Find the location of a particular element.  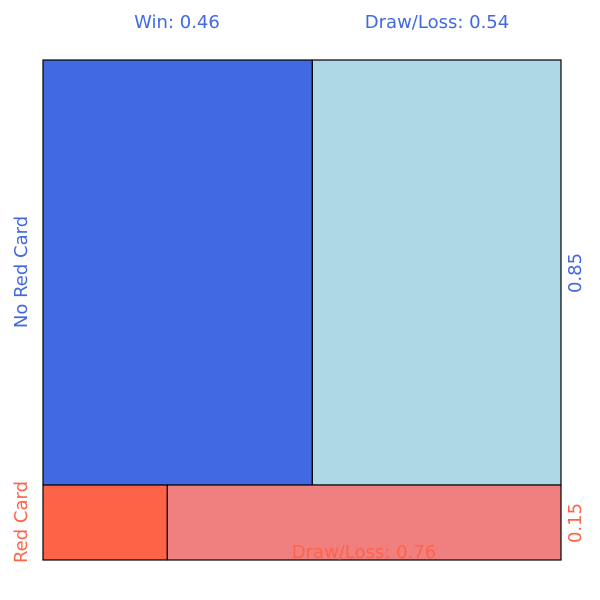

annotation-red-card-draw-loss: Draw/Loss: 0.76 is located at coordinates (364, 552).